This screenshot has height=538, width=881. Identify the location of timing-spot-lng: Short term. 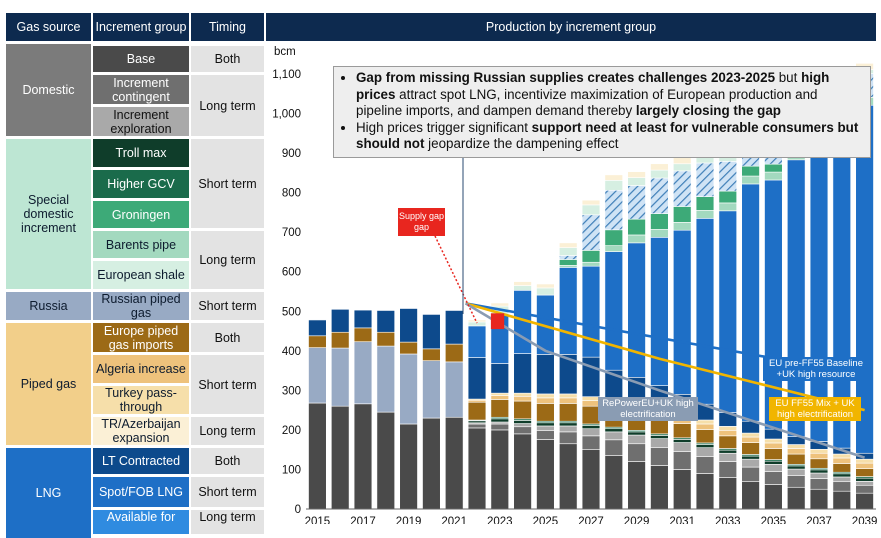
(227, 492).